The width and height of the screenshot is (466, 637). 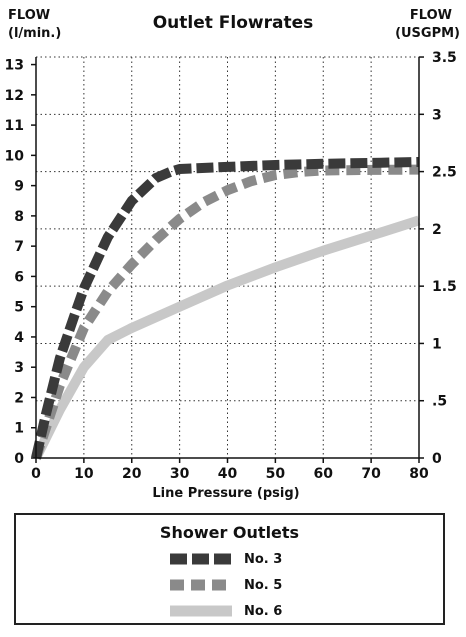 I want to click on y-tick-label: 3, so click(x=19, y=368).